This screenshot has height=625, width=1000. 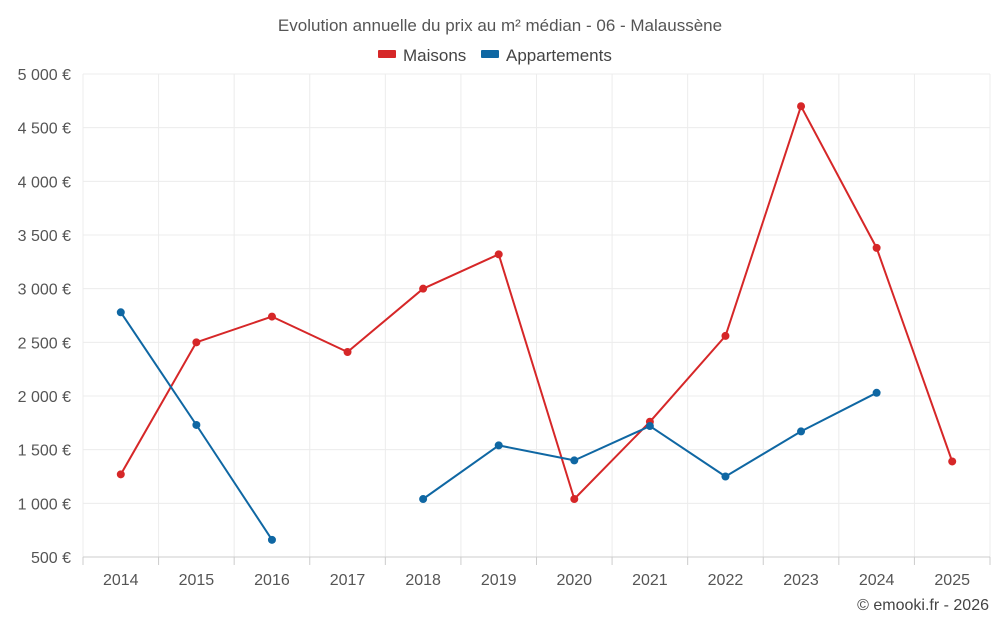 What do you see at coordinates (574, 580) in the screenshot?
I see `x-tick-label: 2020` at bounding box center [574, 580].